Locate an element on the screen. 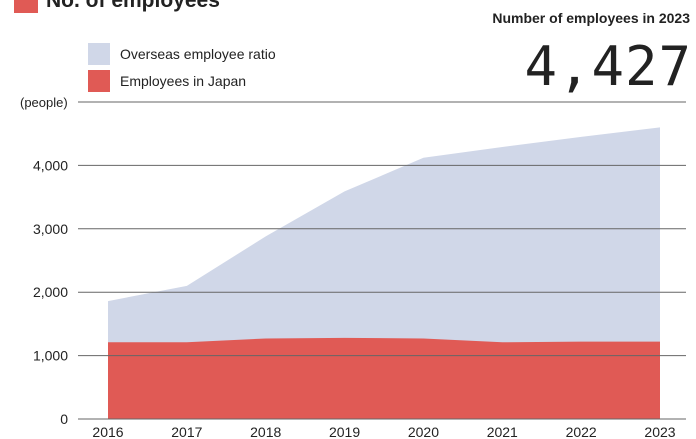 The image size is (696, 439). y-axis-unit-label: (people) is located at coordinates (44, 102).